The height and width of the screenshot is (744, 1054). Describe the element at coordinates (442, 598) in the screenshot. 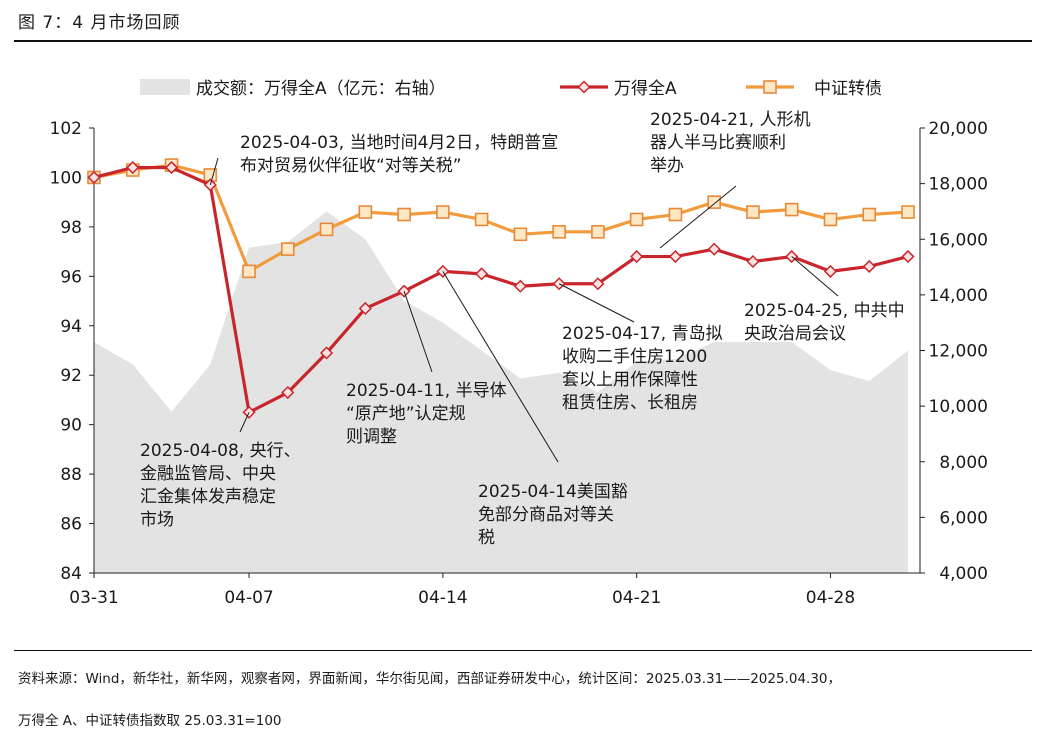

I see `x-tick-label: 04-14` at that location.